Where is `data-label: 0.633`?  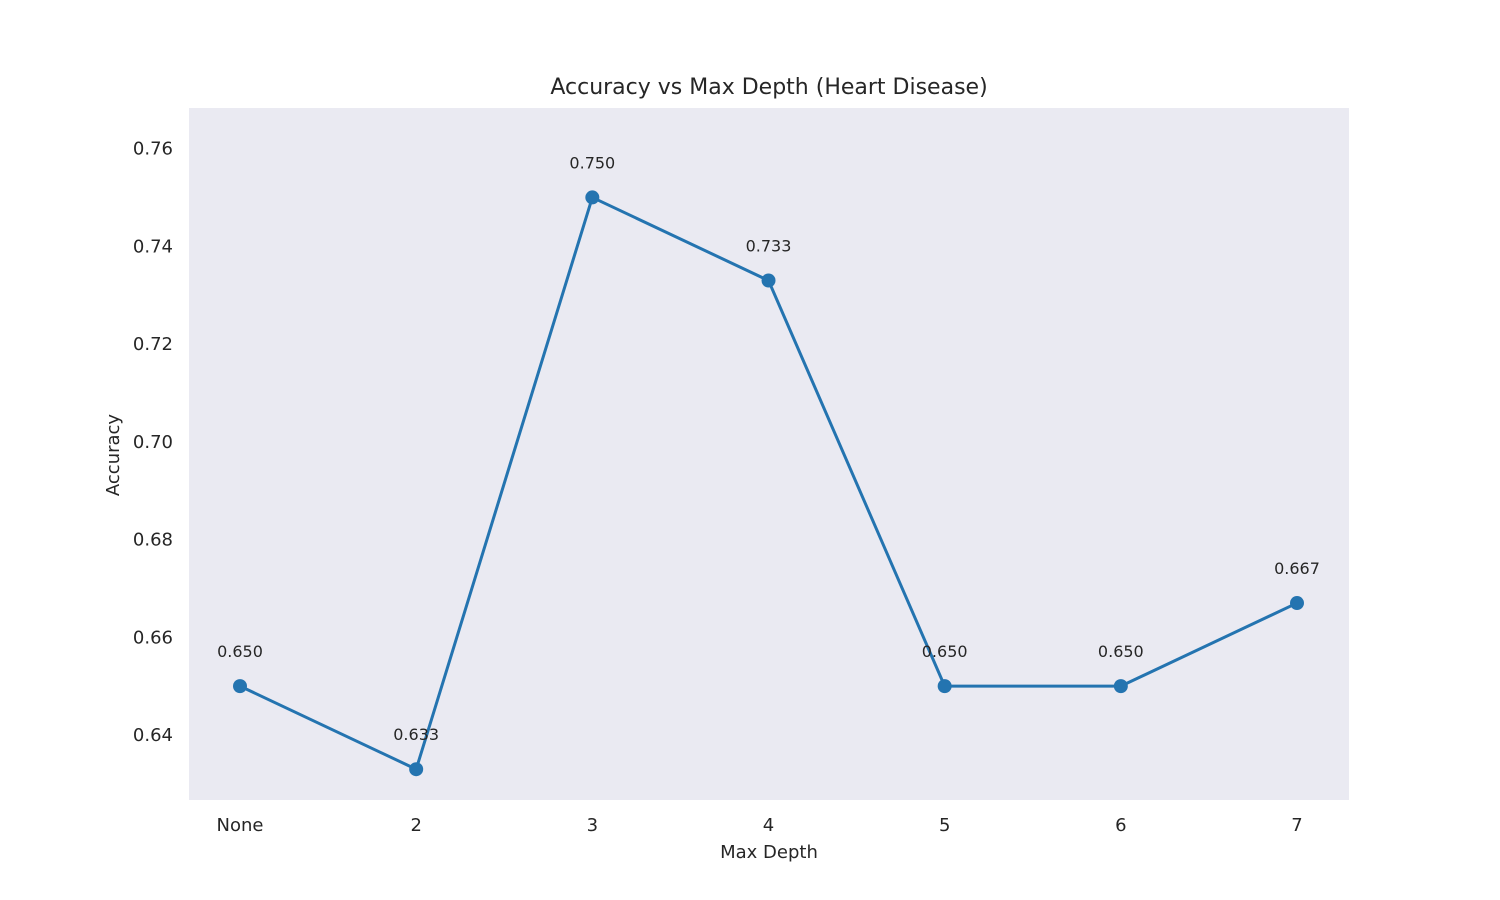 data-label: 0.633 is located at coordinates (416, 734).